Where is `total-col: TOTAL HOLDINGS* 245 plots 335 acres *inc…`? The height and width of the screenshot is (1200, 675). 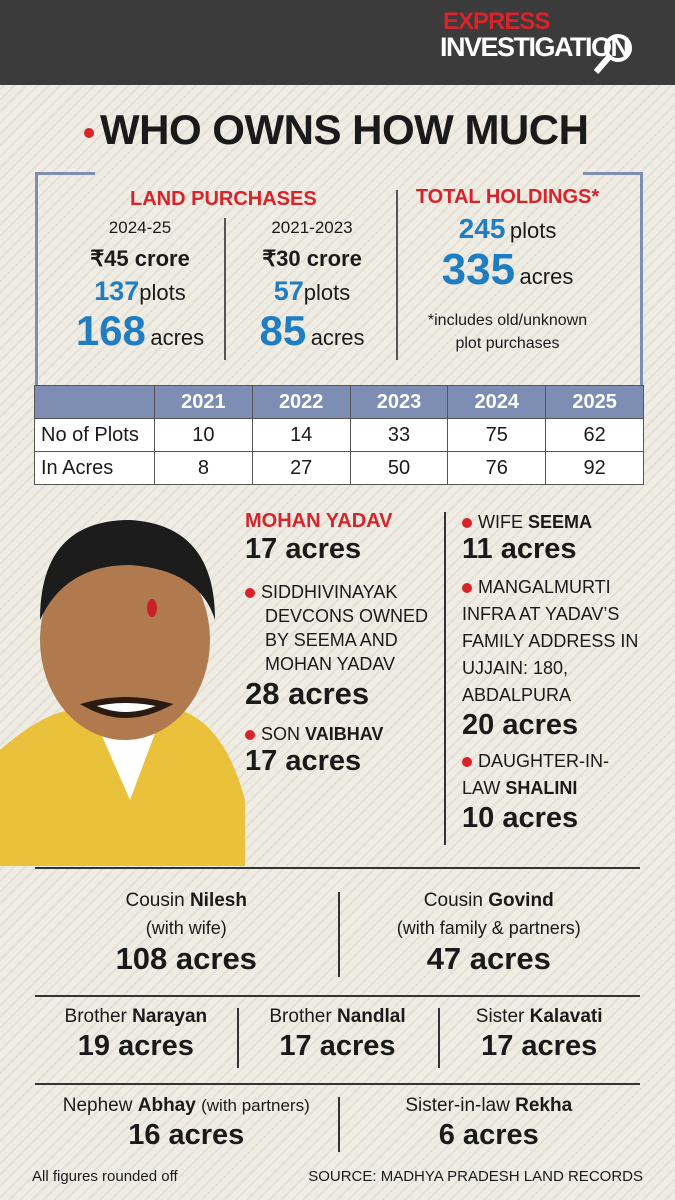 total-col: TOTAL HOLDINGS* 245 plots 335 acres *inc… is located at coordinates (507, 270).